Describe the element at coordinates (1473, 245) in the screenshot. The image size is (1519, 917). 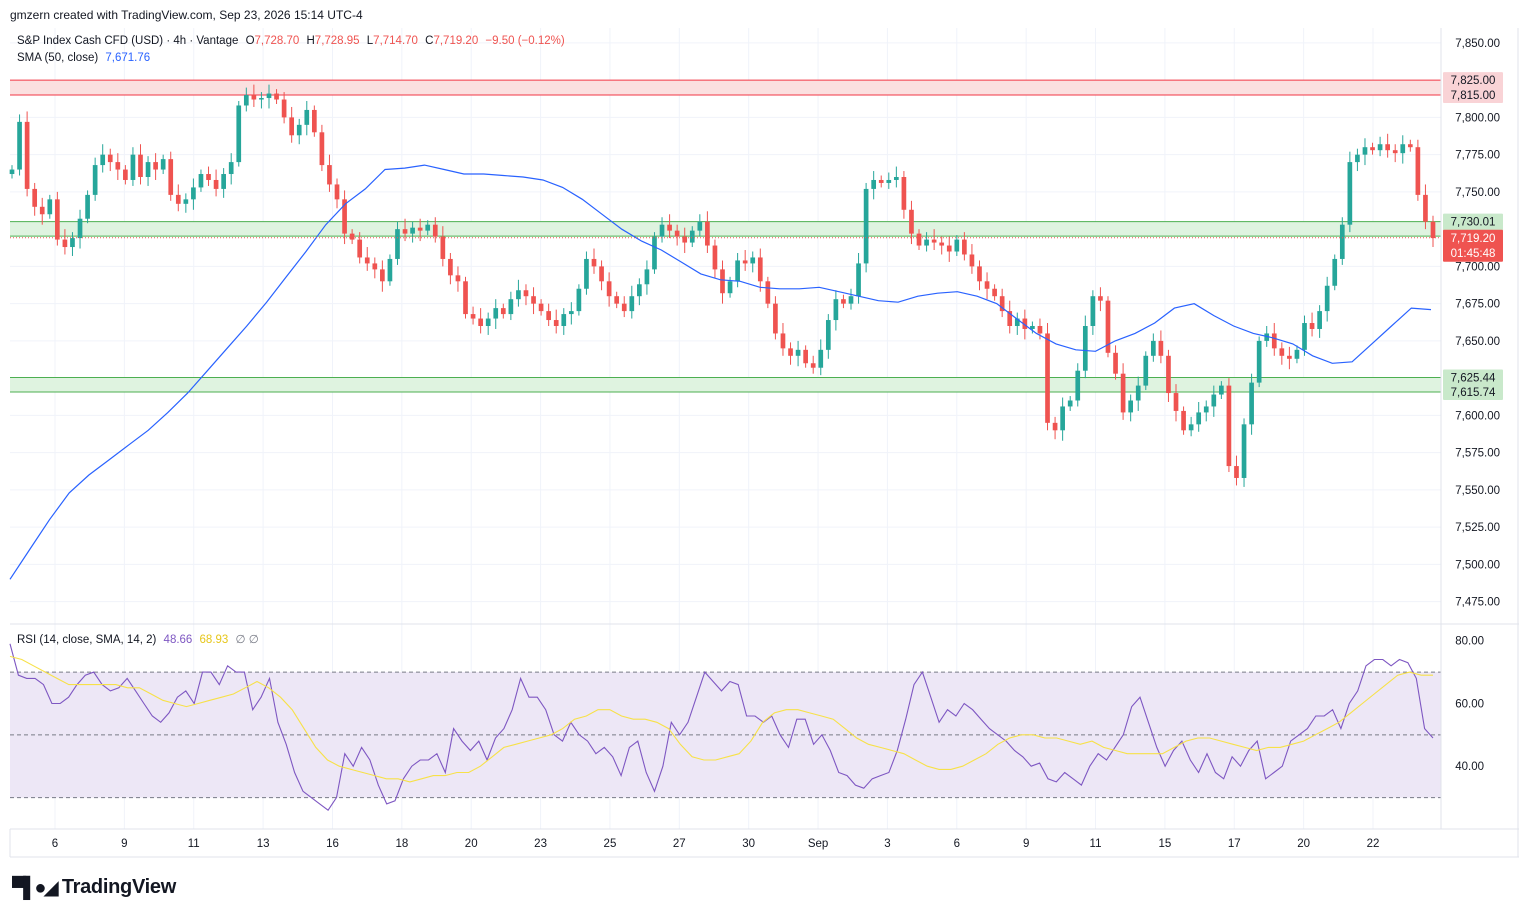
I see `last-price-tag` at that location.